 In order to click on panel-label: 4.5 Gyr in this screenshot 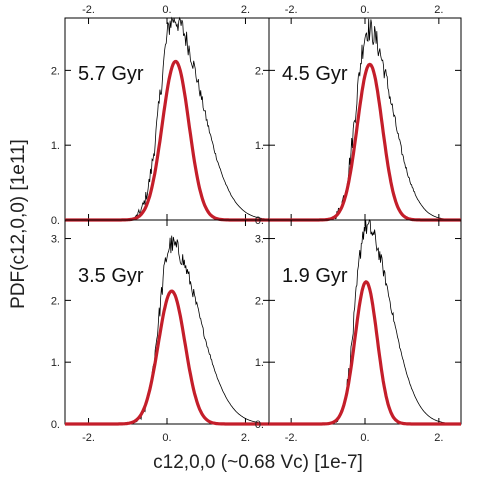, I will do `click(315, 74)`.